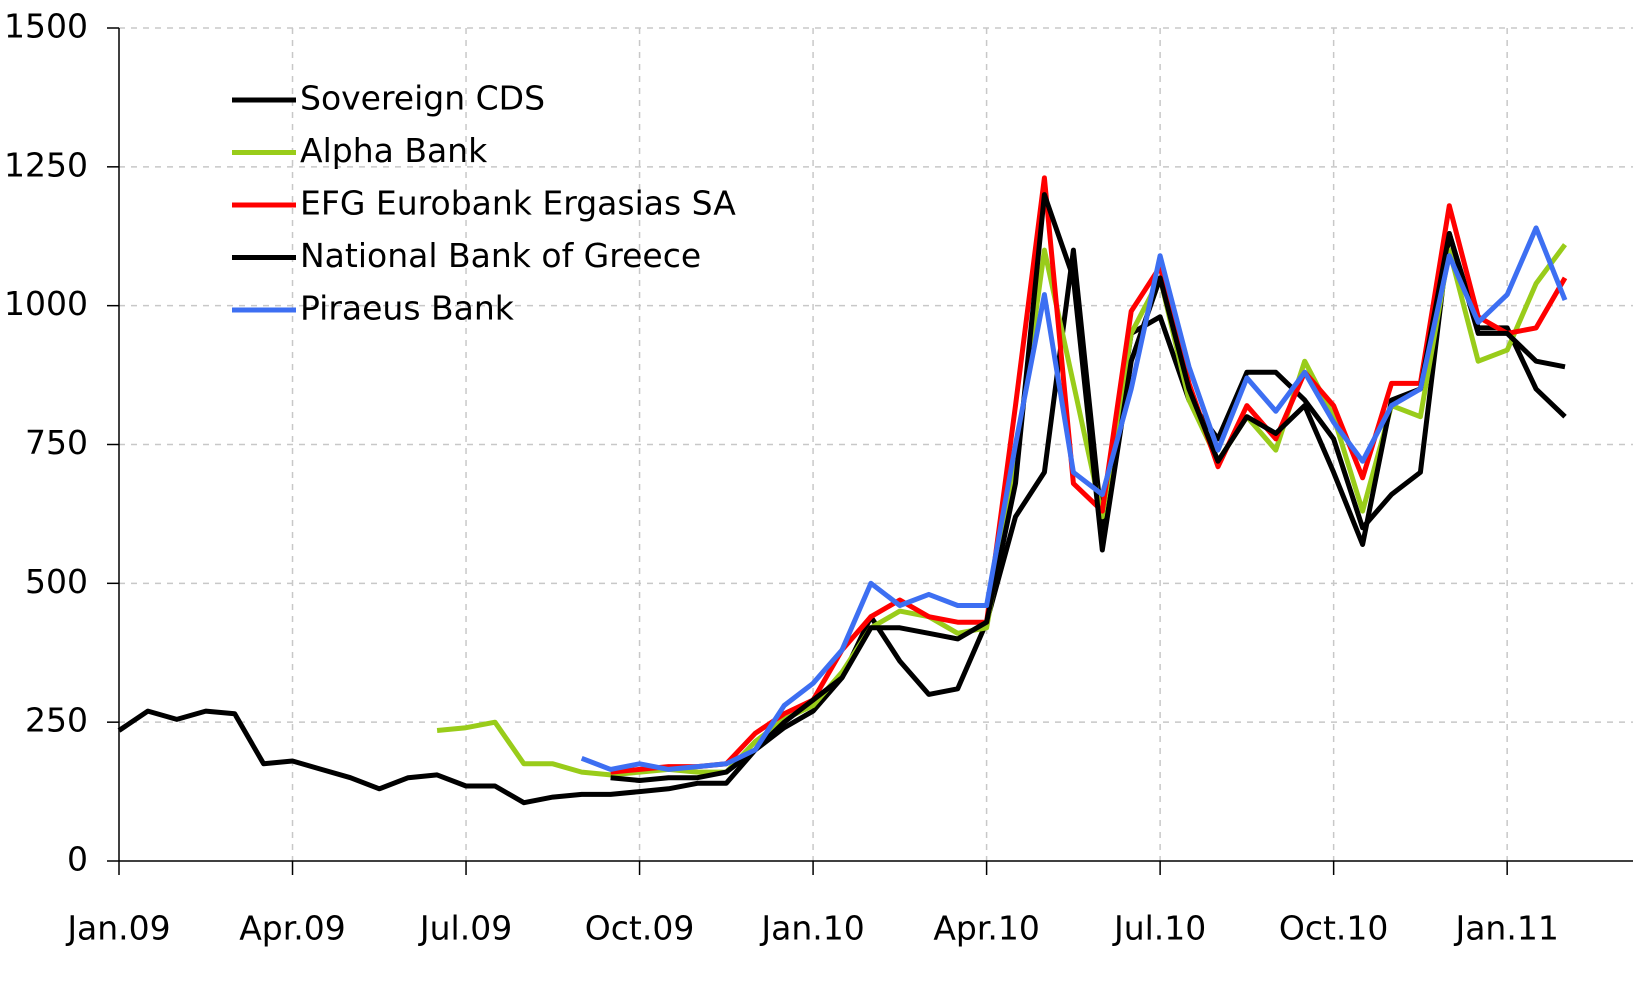 Image resolution: width=1633 pixels, height=995 pixels. I want to click on y-tick-label: 1250, so click(46, 164).